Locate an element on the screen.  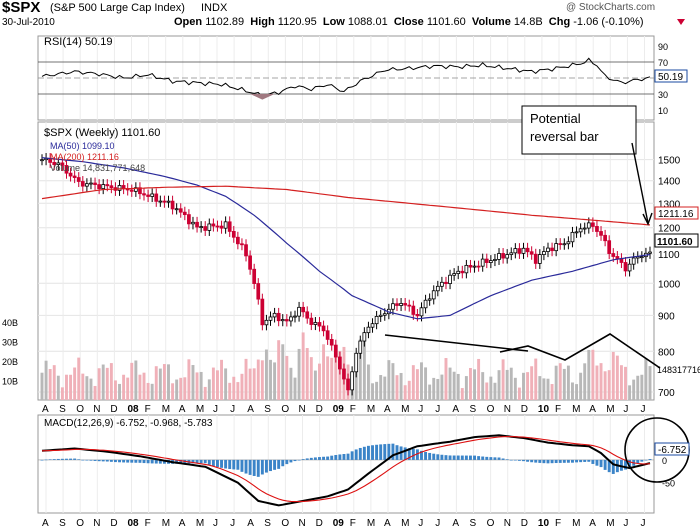
x-tick-label: S is located at coordinates (267, 409).